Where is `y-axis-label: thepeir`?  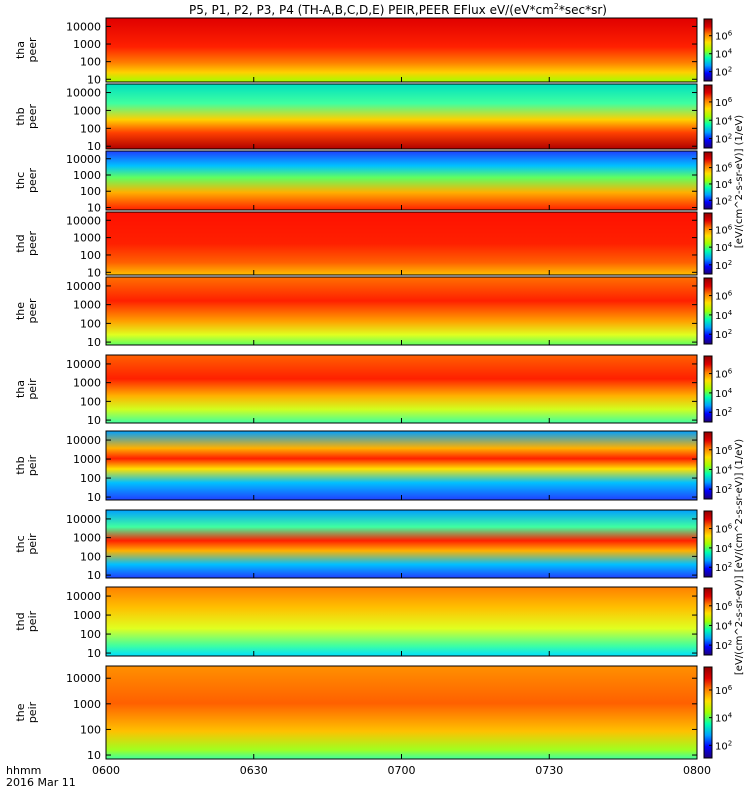 y-axis-label: thepeir is located at coordinates (26, 712).